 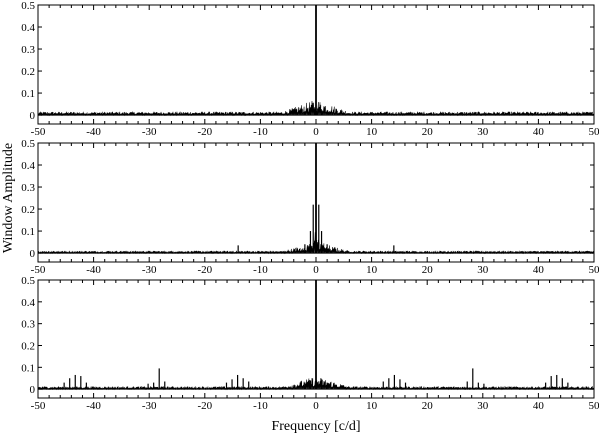 What do you see at coordinates (8, 198) in the screenshot?
I see `y-axis-title: Window Amplitude` at bounding box center [8, 198].